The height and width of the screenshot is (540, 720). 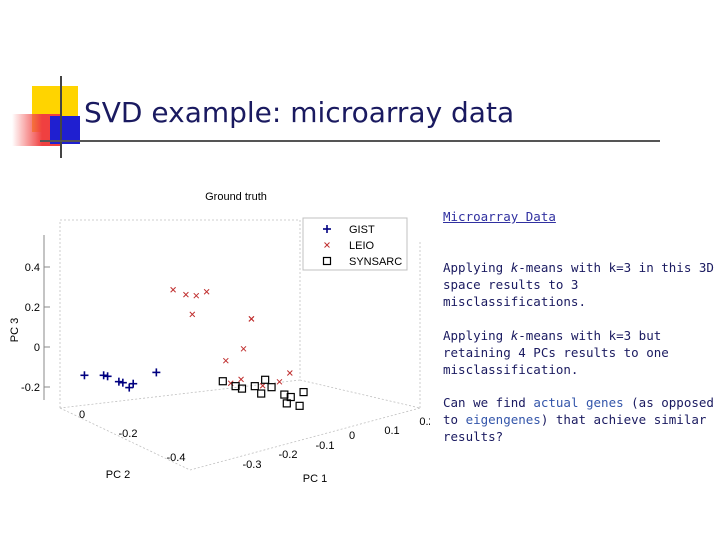 What do you see at coordinates (424, 422) in the screenshot?
I see `x-tick-label: 0.2` at bounding box center [424, 422].